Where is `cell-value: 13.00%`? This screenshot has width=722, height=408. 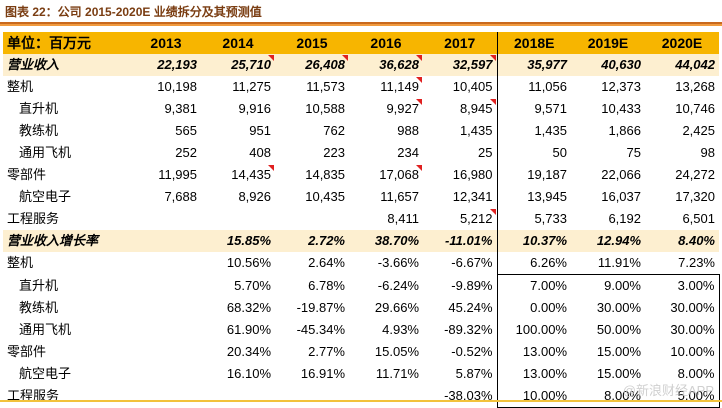
cell-value: 13.00% is located at coordinates (544, 373).